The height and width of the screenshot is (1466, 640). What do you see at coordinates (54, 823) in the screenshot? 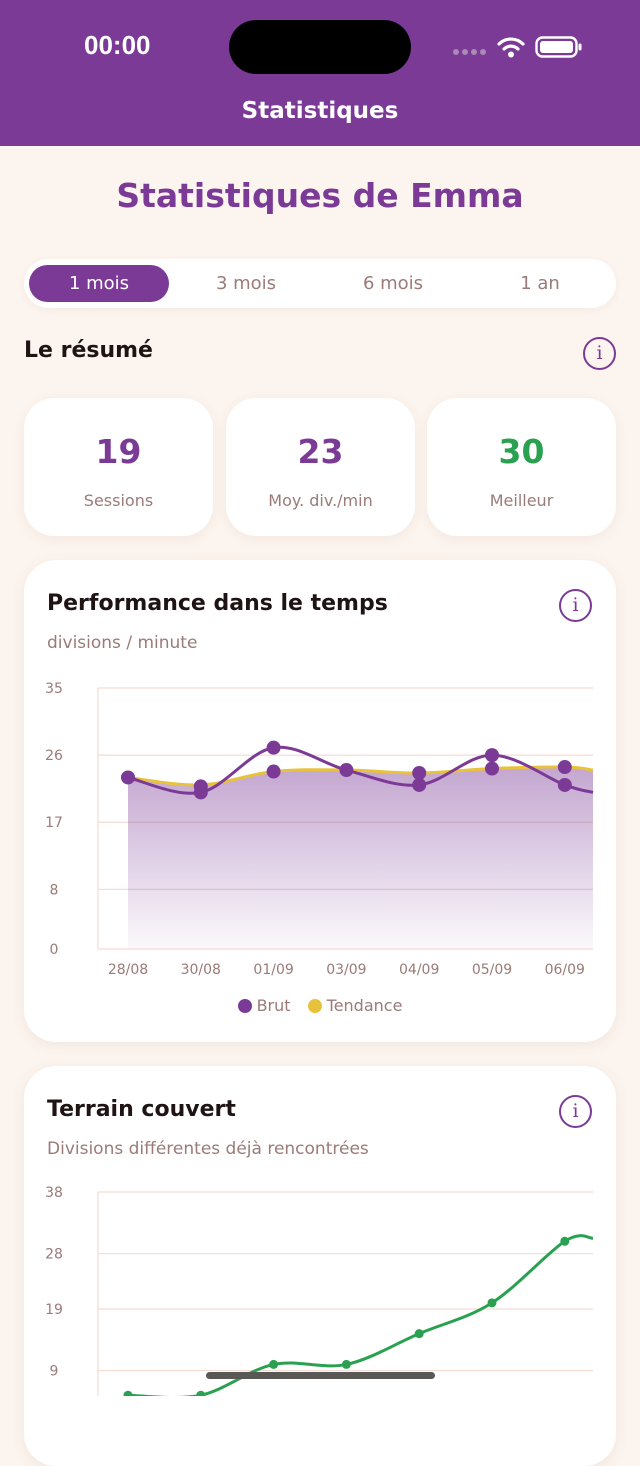
I see `y-tick-label: 17` at bounding box center [54, 823].